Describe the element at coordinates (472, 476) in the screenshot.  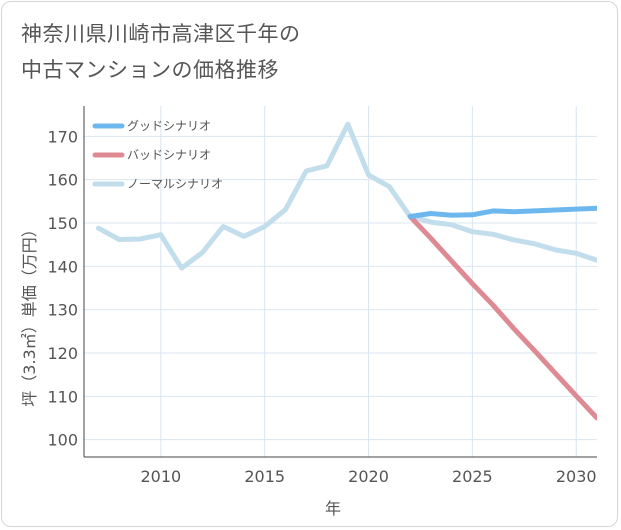
I see `x-tick-label: 2025` at that location.